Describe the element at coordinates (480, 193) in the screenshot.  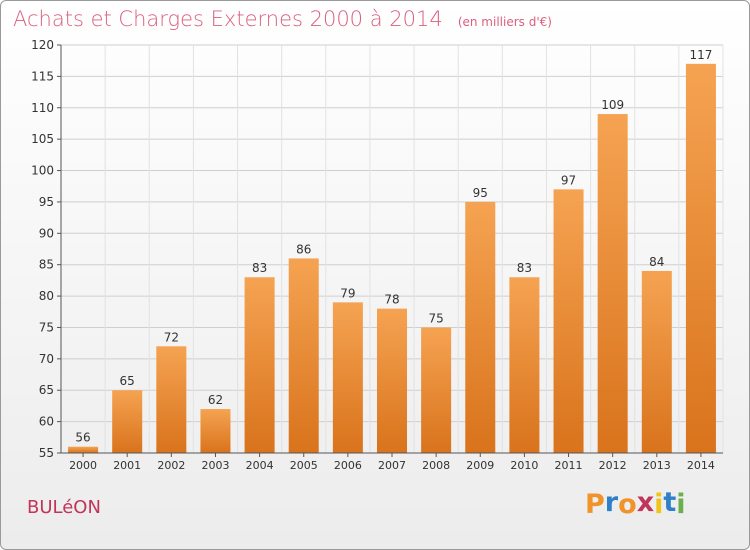
I see `bar-value-label: 95` at that location.